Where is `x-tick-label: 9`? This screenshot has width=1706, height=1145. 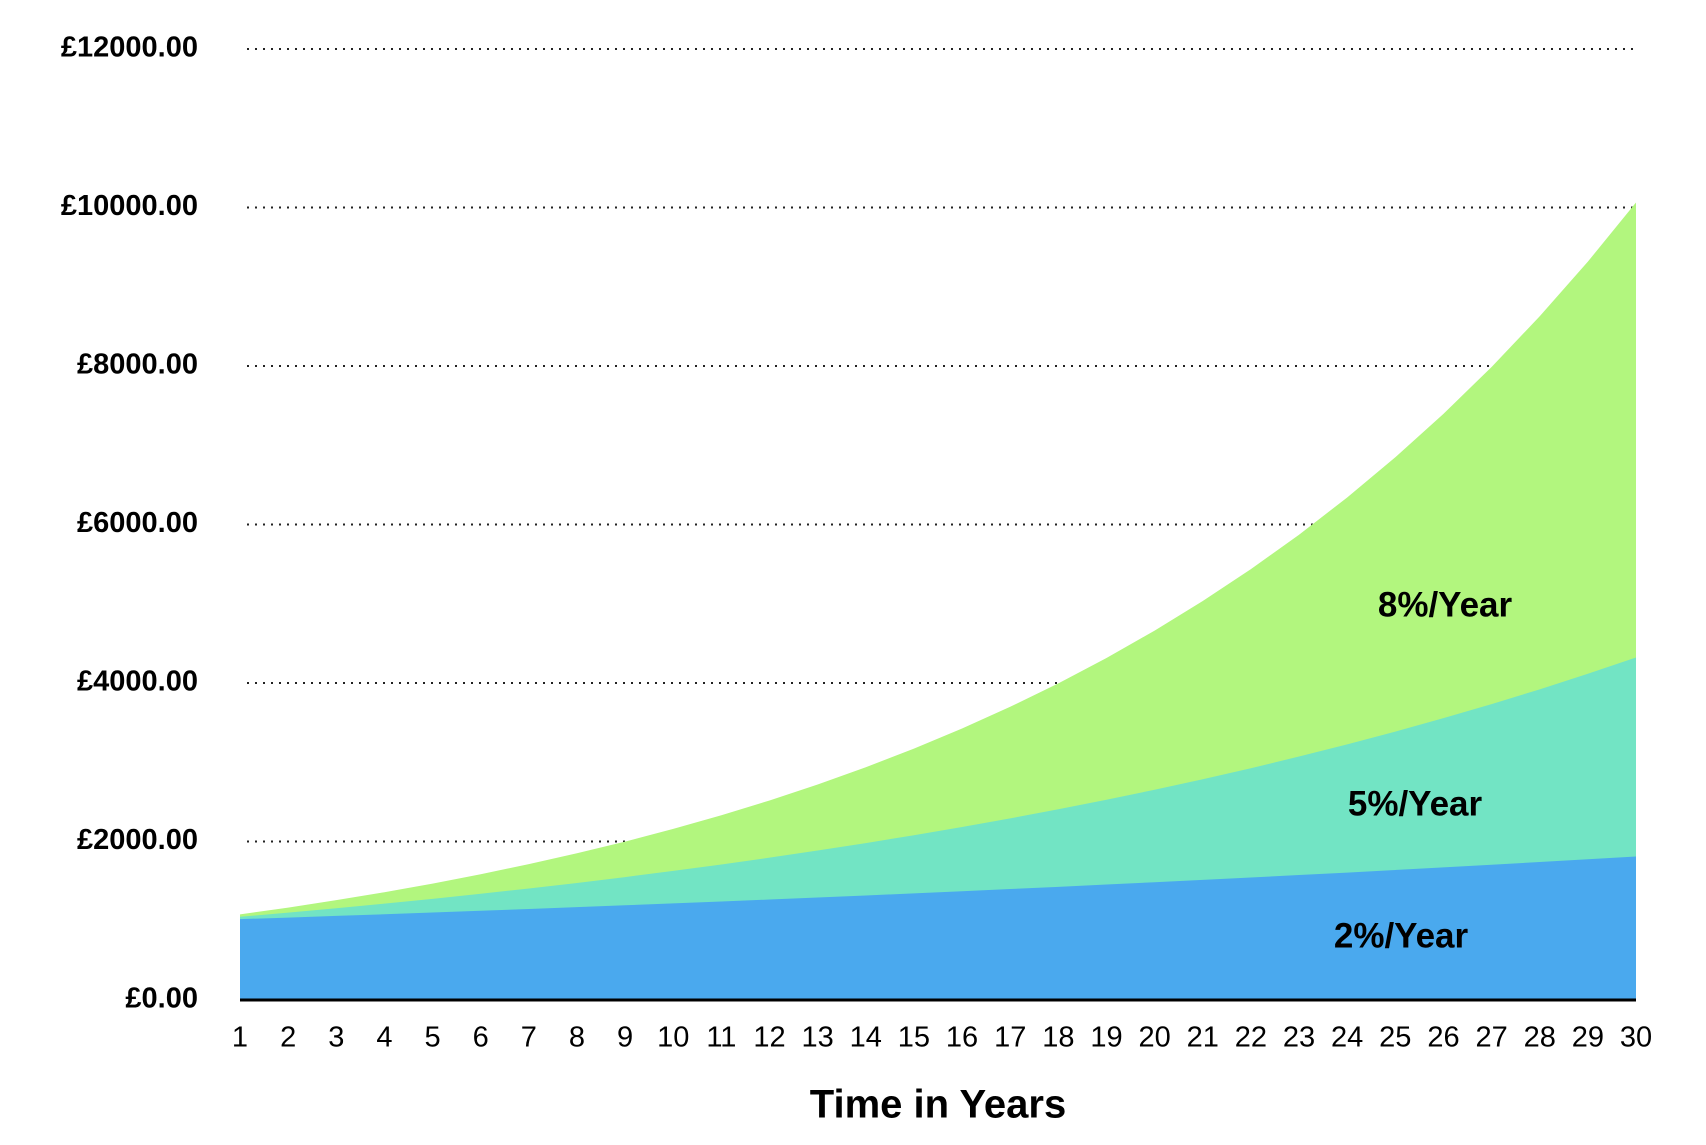
x-tick-label: 9 is located at coordinates (625, 1038).